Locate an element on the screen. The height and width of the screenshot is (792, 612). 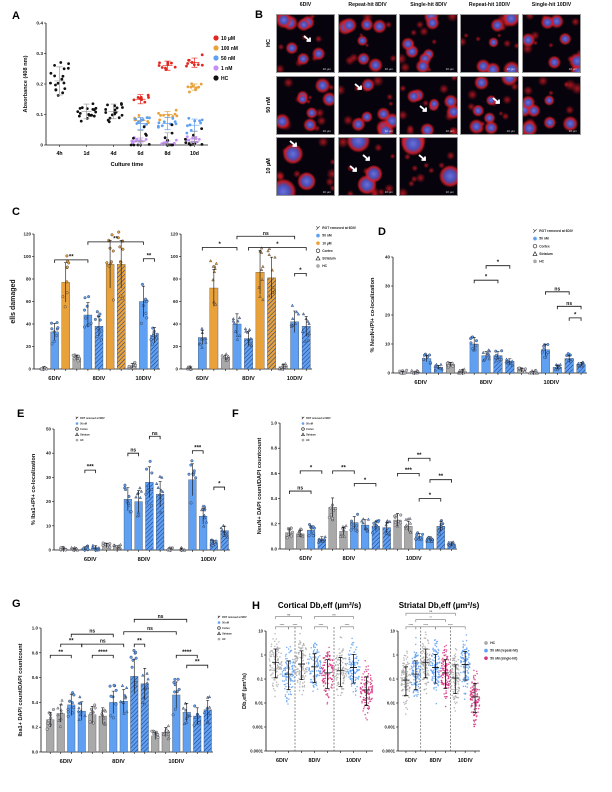
y-tick-label: 0.2 is located at coordinates (39, 85).